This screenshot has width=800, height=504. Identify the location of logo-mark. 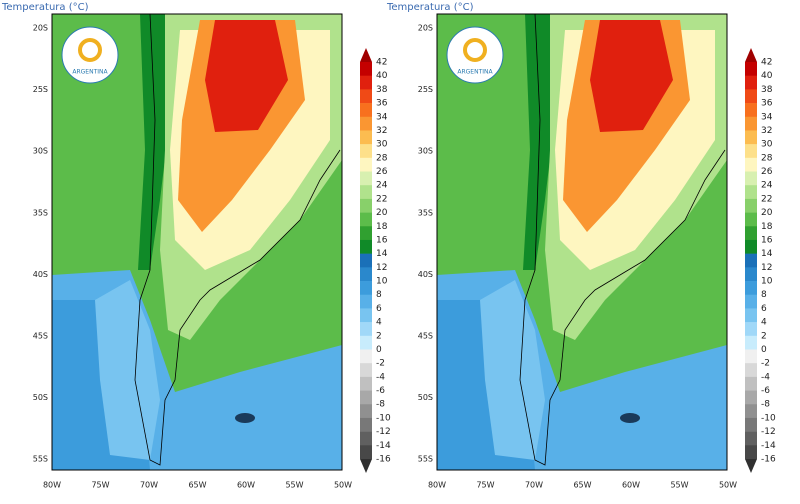
(475, 50).